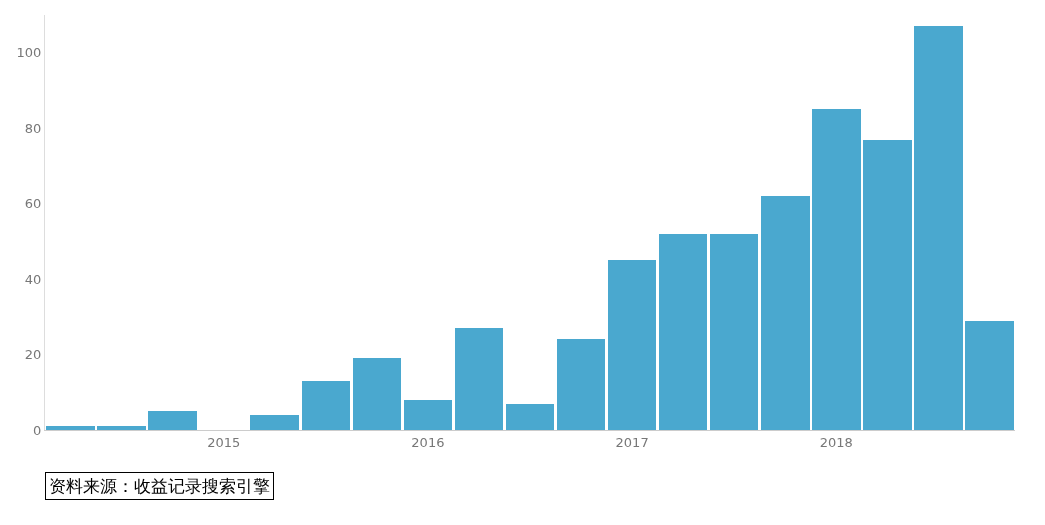 The width and height of the screenshot is (1045, 525). What do you see at coordinates (836, 442) in the screenshot?
I see `x-tick-label: 2018` at bounding box center [836, 442].